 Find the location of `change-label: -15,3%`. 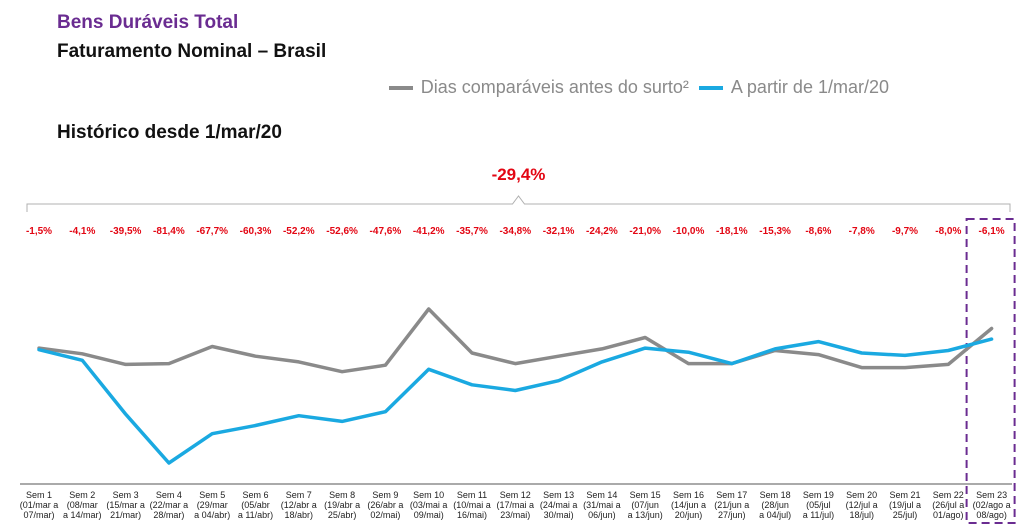

change-label: -15,3% is located at coordinates (775, 231).